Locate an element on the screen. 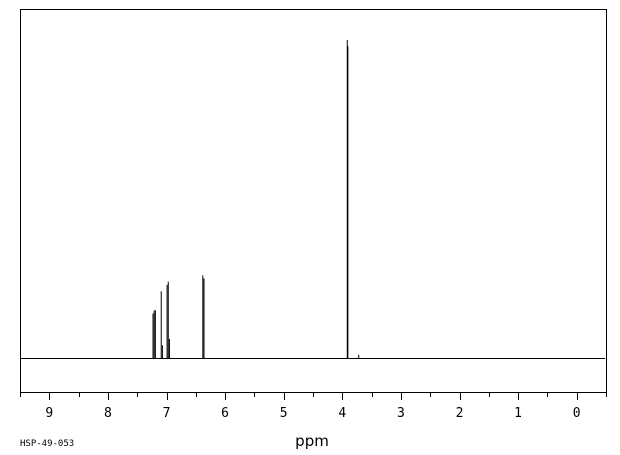 Image resolution: width=620 pixels, height=455 pixels. spectrum-code-label: HSP-49-053 is located at coordinates (47, 444).